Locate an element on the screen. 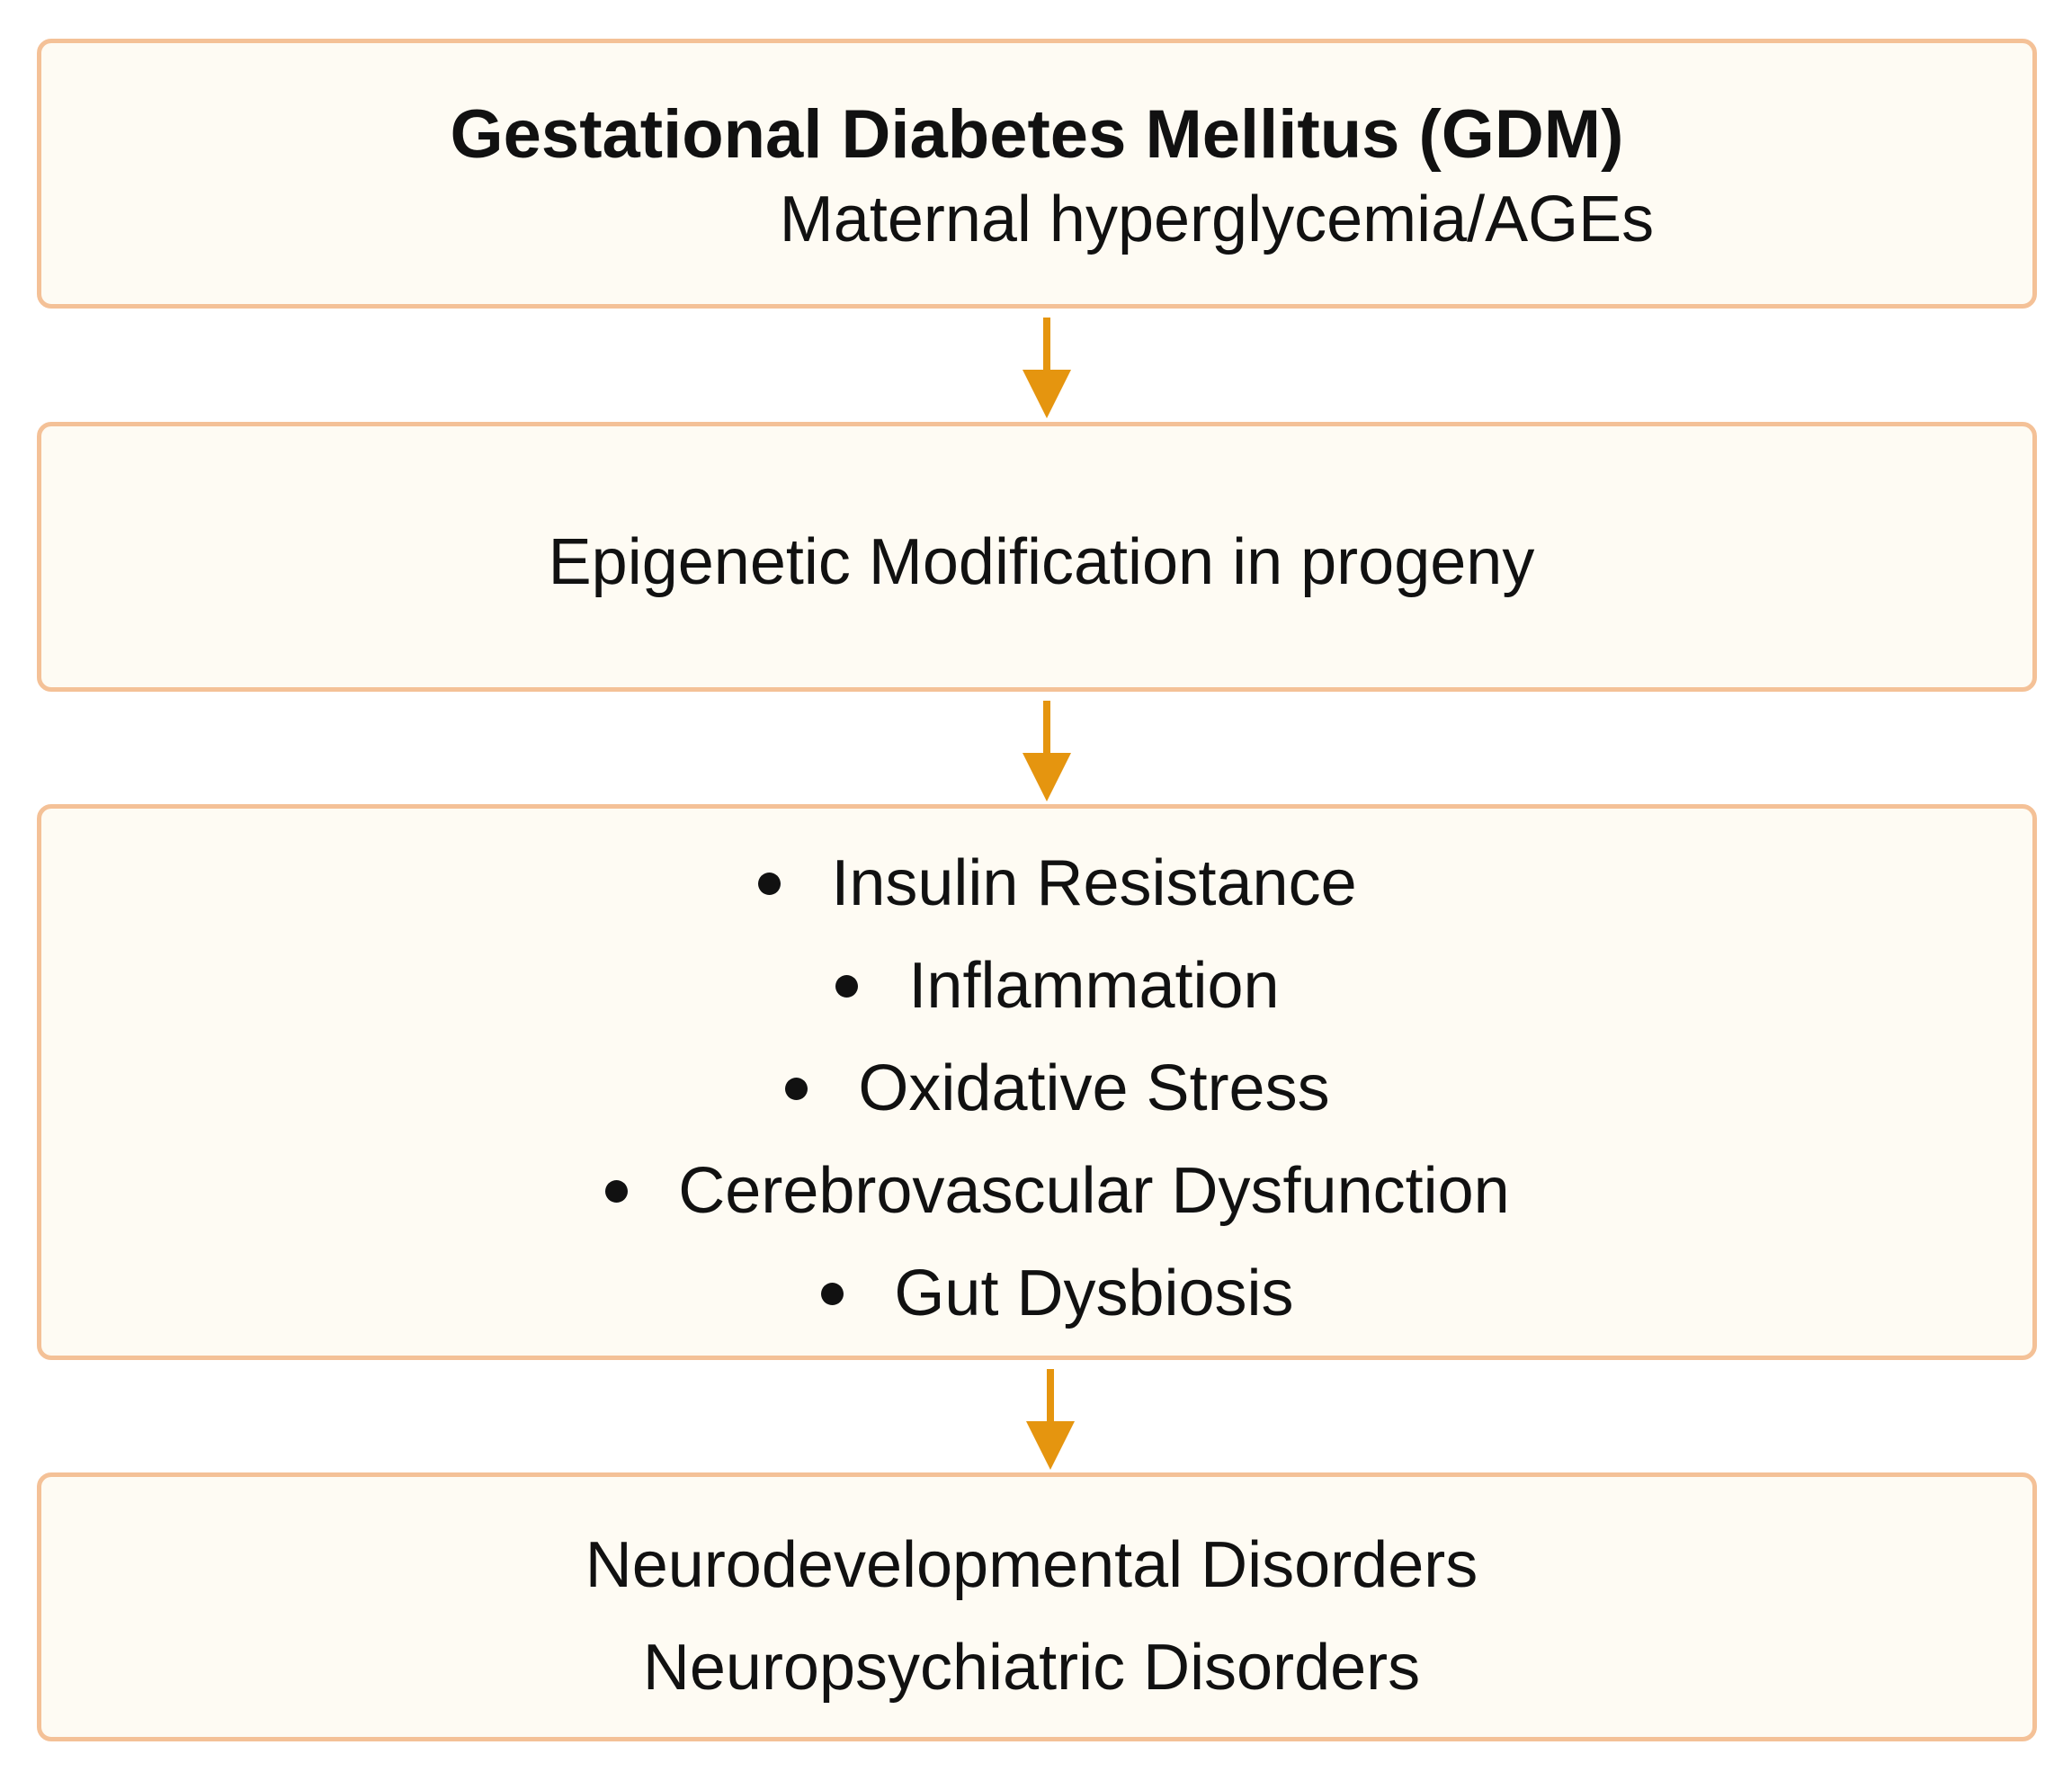 The width and height of the screenshot is (2072, 1781). epigenetic-box: Epigenetic Modification in progeny is located at coordinates (1037, 557).